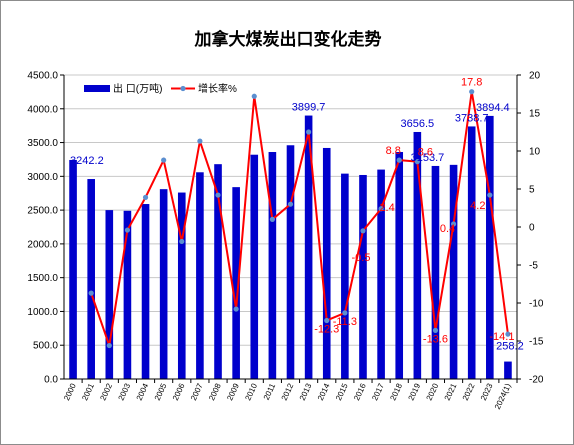 This screenshot has width=574, height=445. I want to click on growth-value-label: 8.6, so click(425, 153).